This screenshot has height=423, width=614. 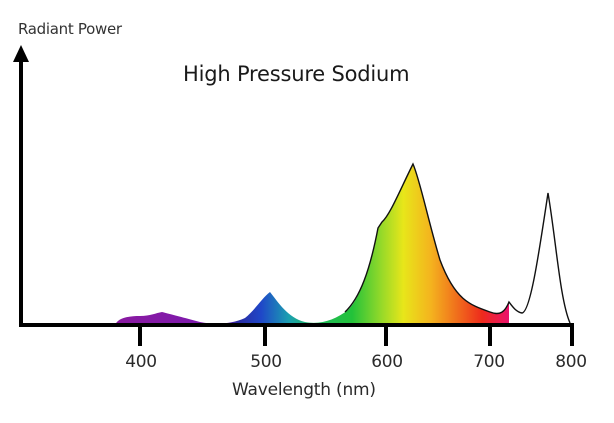 I want to click on x-tick-500: 500, so click(x=266, y=362).